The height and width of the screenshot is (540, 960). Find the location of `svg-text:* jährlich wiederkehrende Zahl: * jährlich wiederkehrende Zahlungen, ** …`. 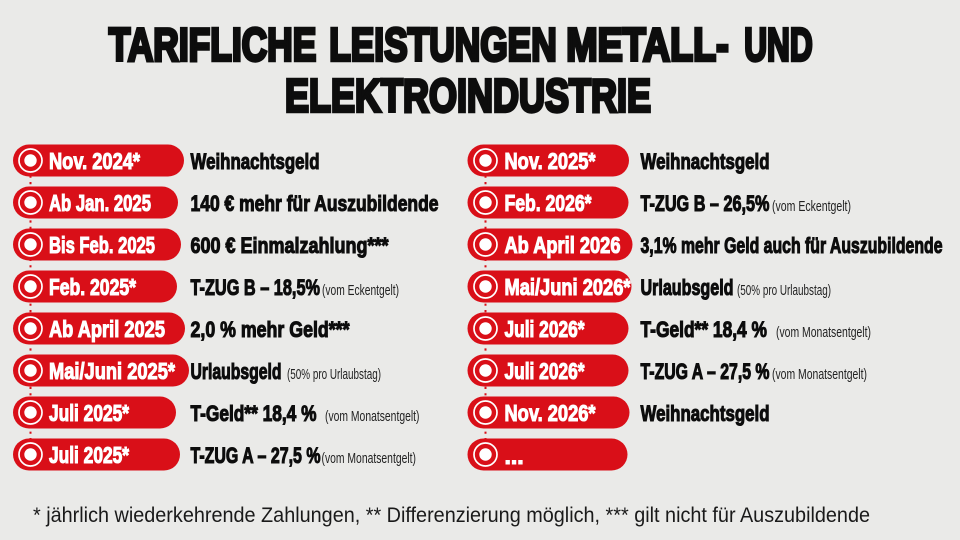

svg-text:* jährlich wiederkehrende Zahl: * jährlich wiederkehrende Zahlungen, ** … is located at coordinates (451, 515).